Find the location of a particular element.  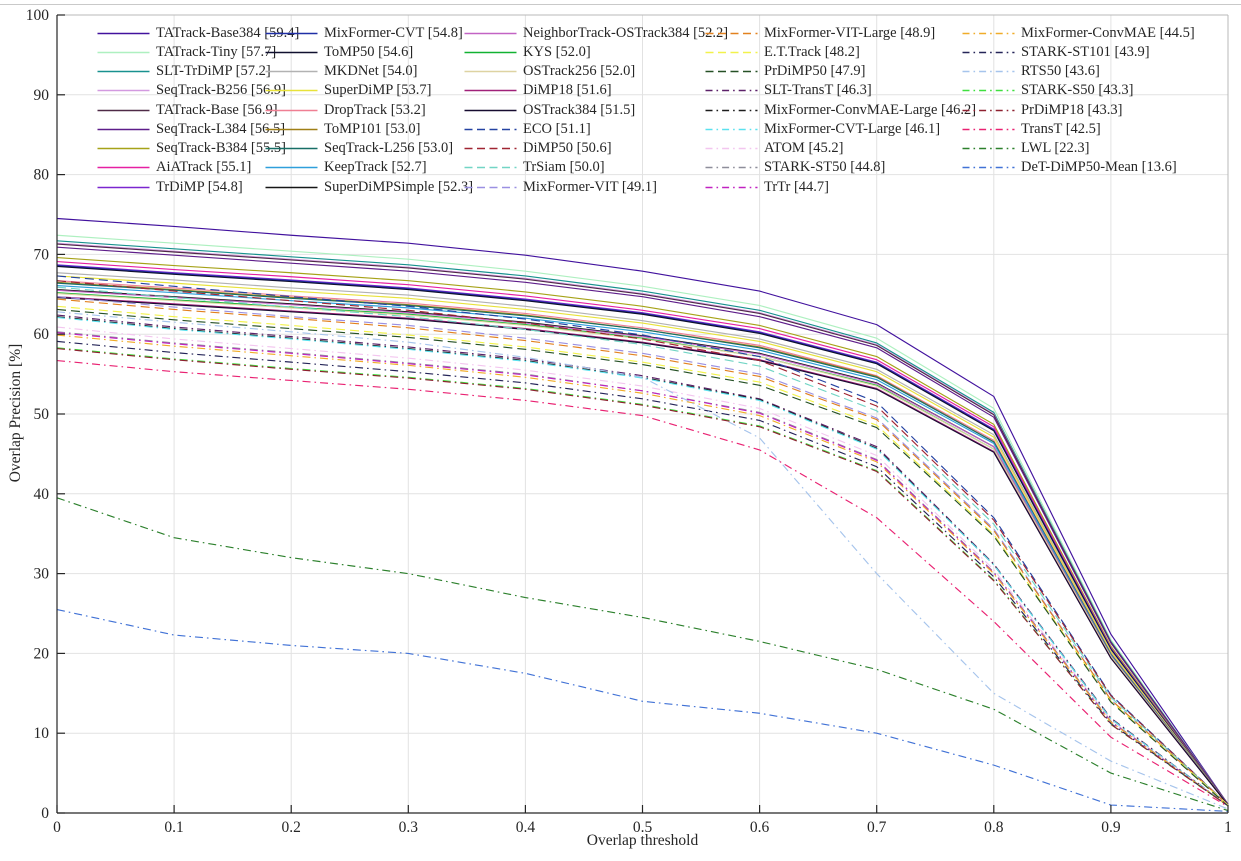

legend-entry: E.T.Track [48.2] is located at coordinates (782, 52).